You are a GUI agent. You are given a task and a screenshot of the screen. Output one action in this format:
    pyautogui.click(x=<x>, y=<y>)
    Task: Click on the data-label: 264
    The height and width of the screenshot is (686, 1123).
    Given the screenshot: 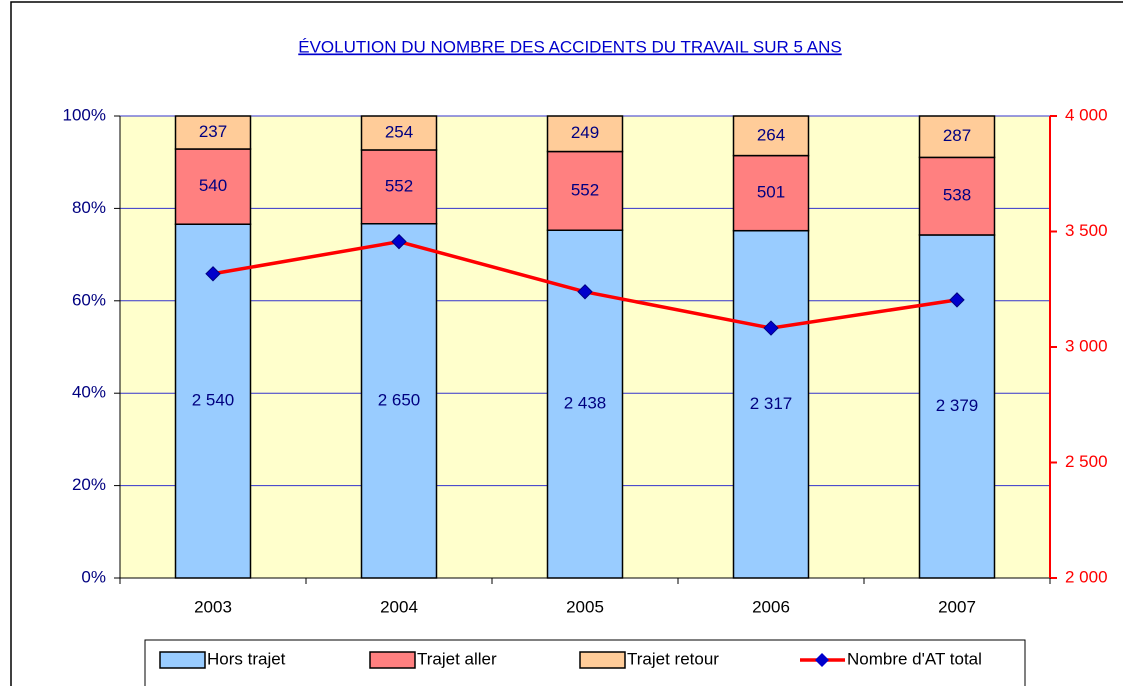 What is the action you would take?
    pyautogui.click(x=771, y=134)
    